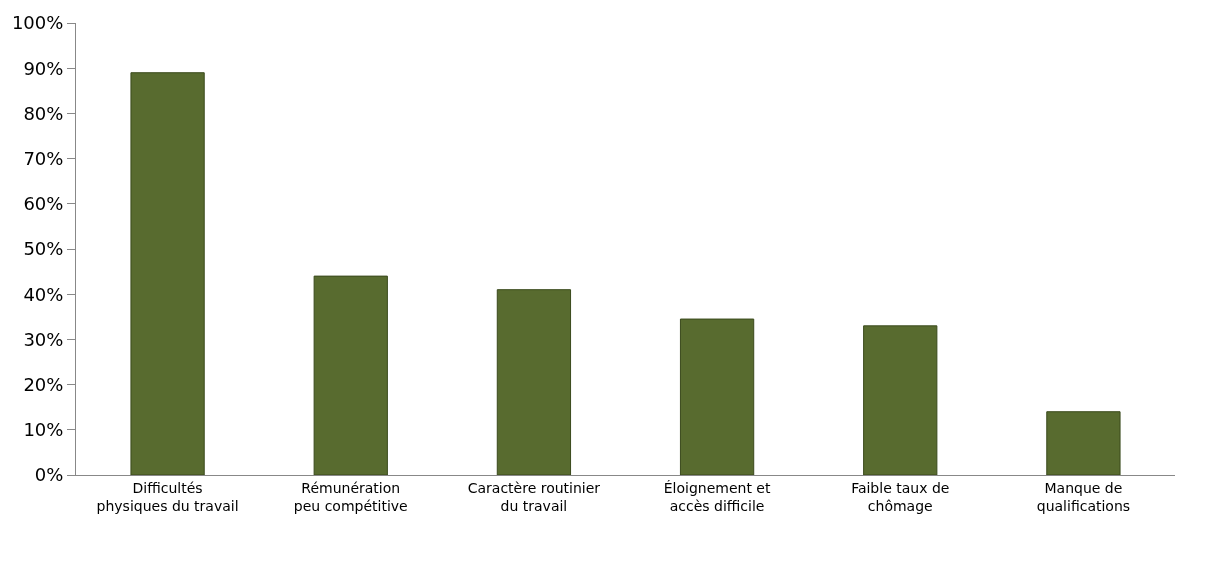  What do you see at coordinates (43, 339) in the screenshot?
I see `y-tick-label: 30%` at bounding box center [43, 339].